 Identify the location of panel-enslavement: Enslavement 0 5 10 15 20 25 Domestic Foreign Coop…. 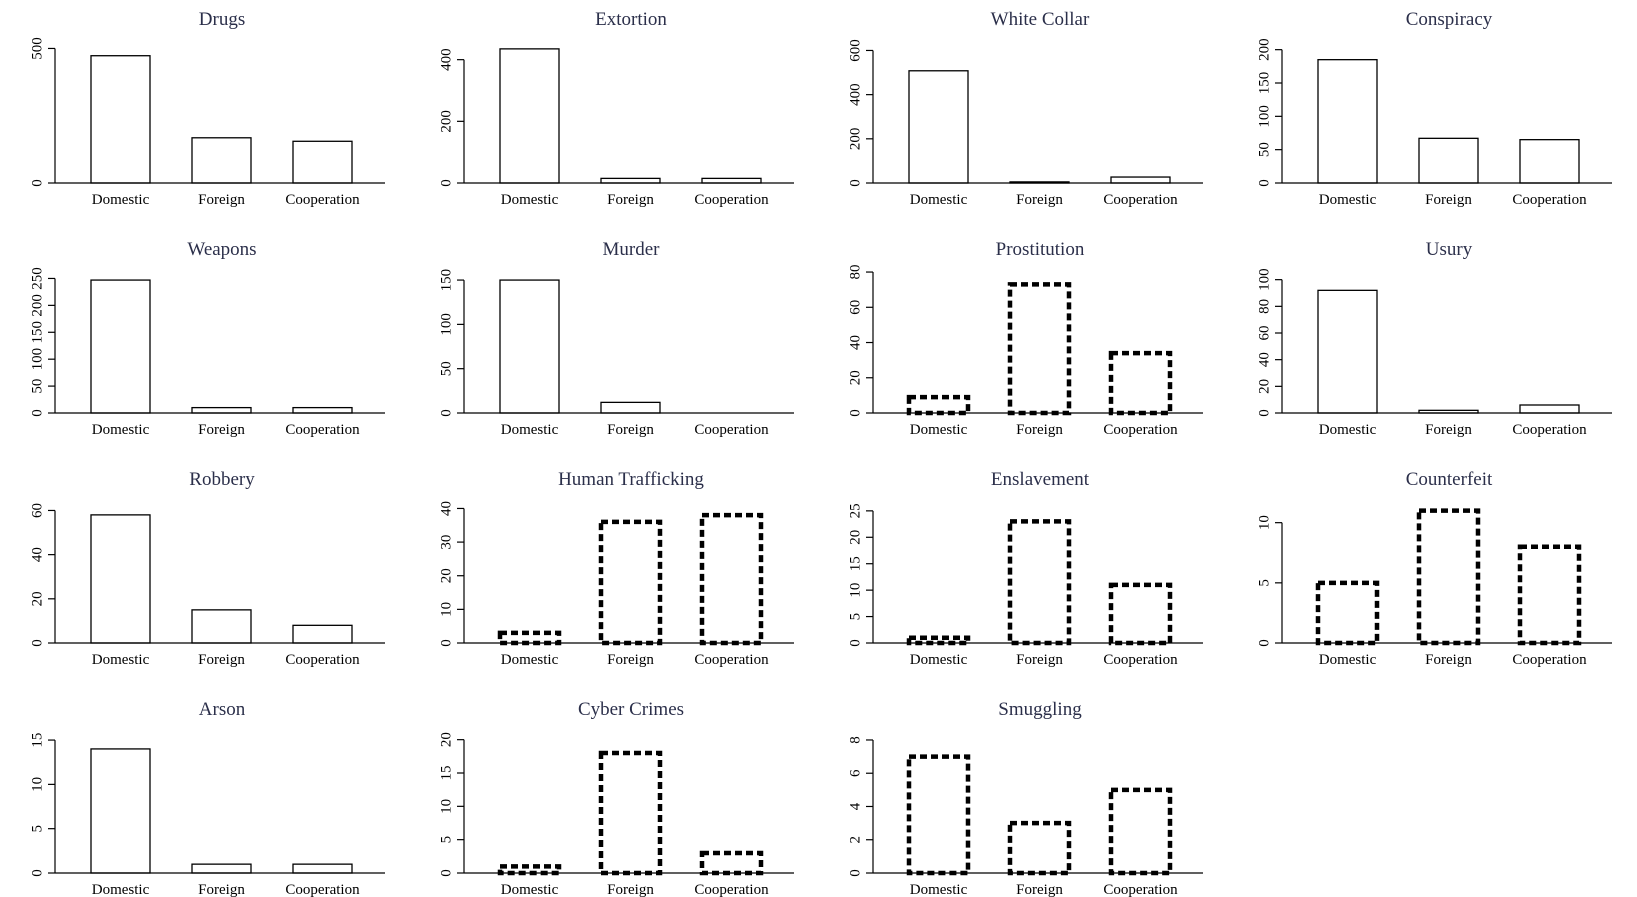
(1025, 568).